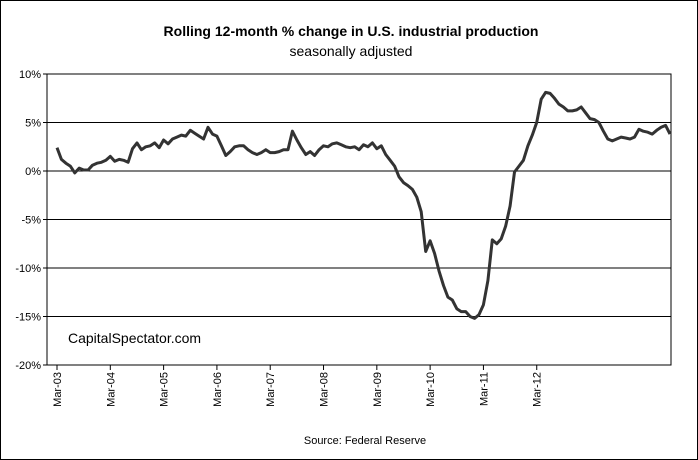 The width and height of the screenshot is (698, 460). Describe the element at coordinates (378, 389) in the screenshot. I see `x-tick-label: Mar-09` at that location.